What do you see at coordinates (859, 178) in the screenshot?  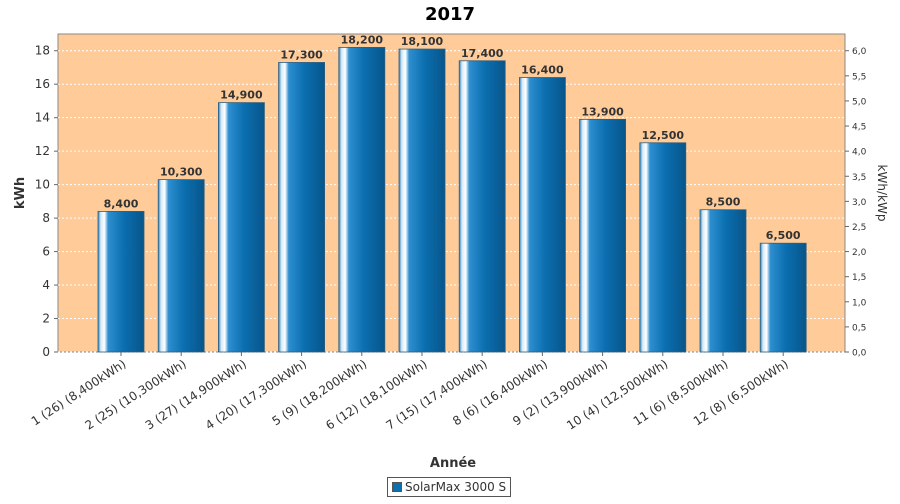 I see `y2-tick-label: 3,5` at bounding box center [859, 178].